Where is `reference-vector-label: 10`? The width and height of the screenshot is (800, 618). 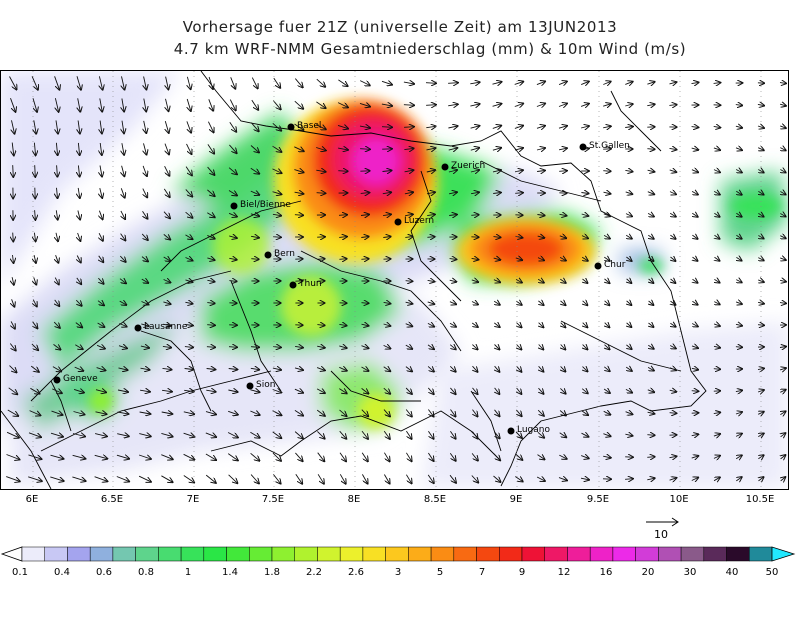
reference-vector-label: 10 is located at coordinates (661, 534).